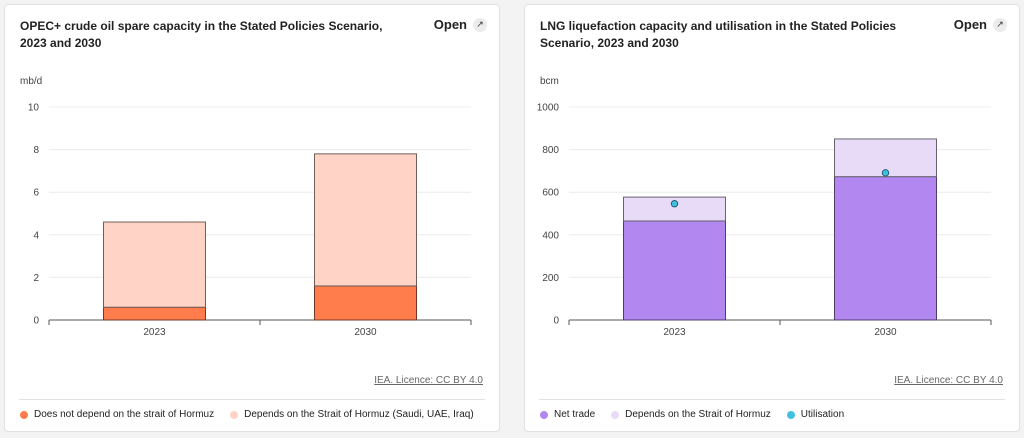  Describe the element at coordinates (34, 108) in the screenshot. I see `y-tick-label: 10` at that location.